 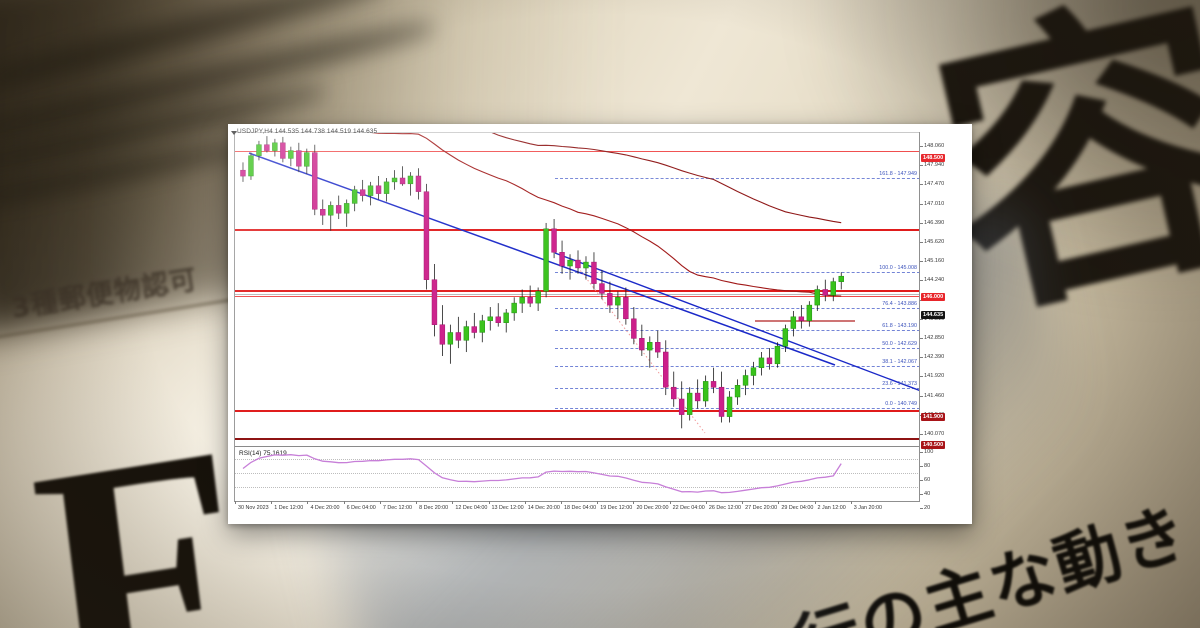 What do you see at coordinates (542, 506) in the screenshot?
I see `time-tick: 14 Dec 20:00` at bounding box center [542, 506].